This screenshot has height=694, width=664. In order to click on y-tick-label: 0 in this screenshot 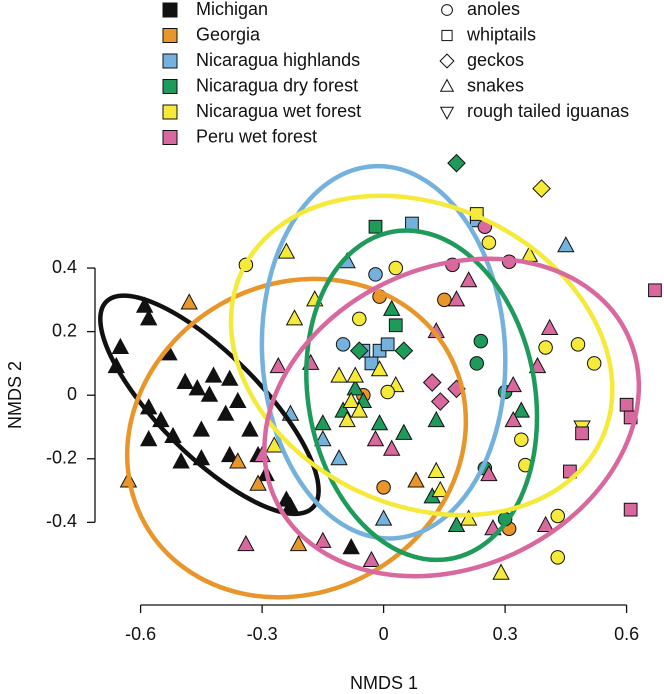, I will do `click(72, 394)`.